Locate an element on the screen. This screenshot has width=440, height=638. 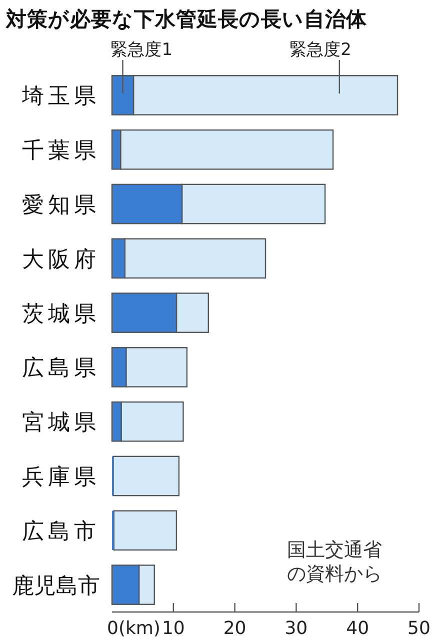
x-tick-label: 50 is located at coordinates (419, 628).